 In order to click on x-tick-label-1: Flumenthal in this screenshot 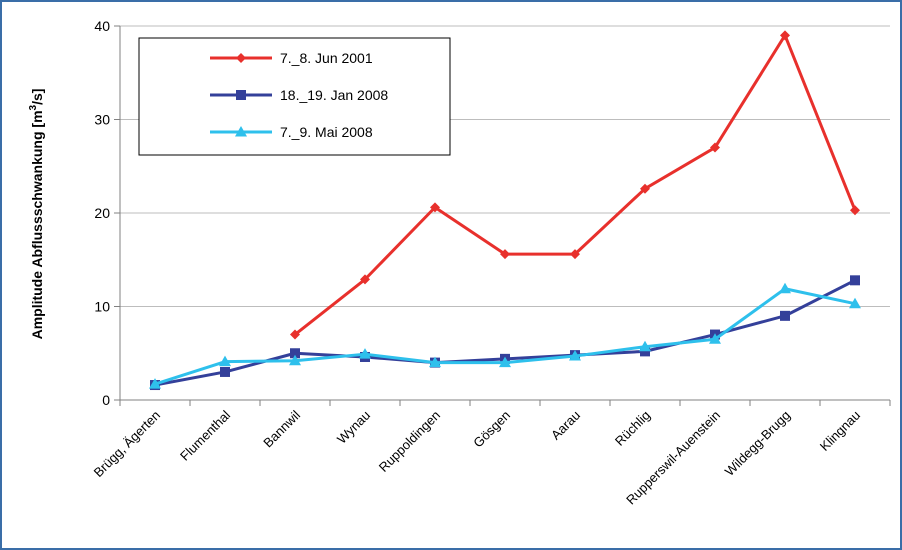, I will do `click(205, 435)`.